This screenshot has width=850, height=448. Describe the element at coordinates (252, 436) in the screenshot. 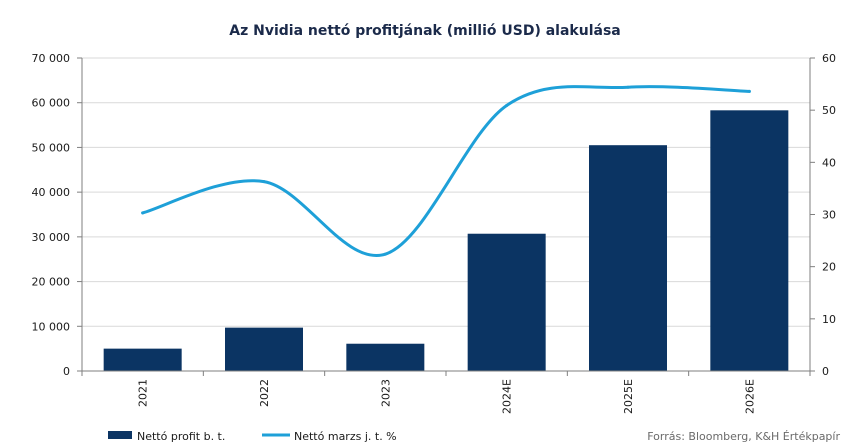

I see `legend: Nettó profit b. t. Nettó marzs j. t. %` at that location.